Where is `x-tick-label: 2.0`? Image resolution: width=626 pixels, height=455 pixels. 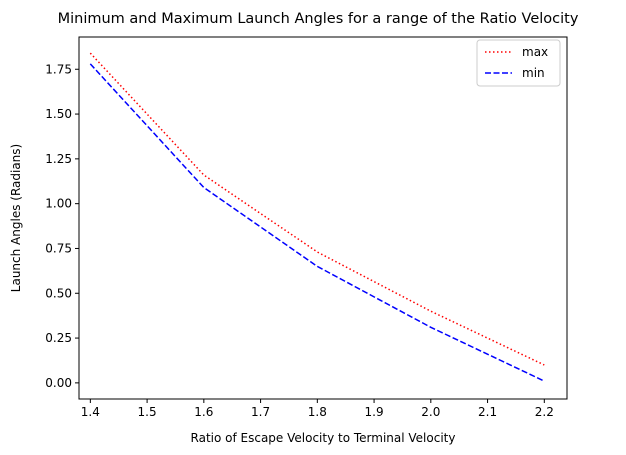 x-tick-label: 2.0 is located at coordinates (430, 412).